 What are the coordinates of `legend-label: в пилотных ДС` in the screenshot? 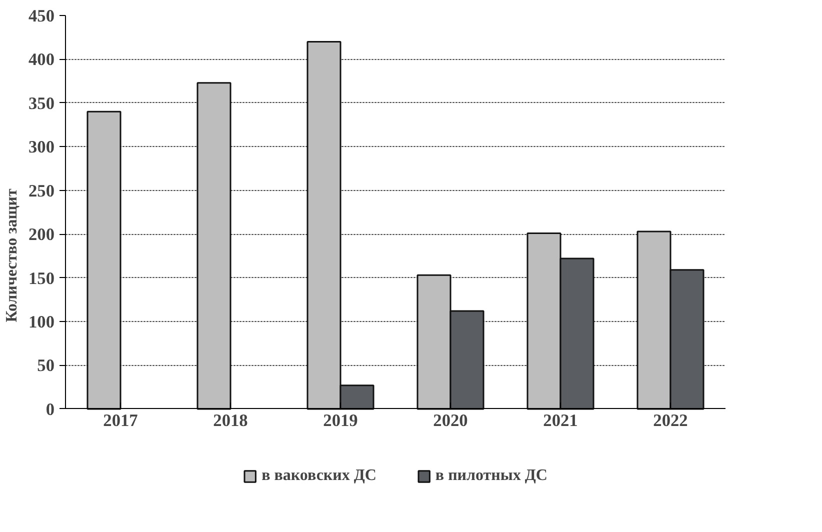 It's located at (491, 476).